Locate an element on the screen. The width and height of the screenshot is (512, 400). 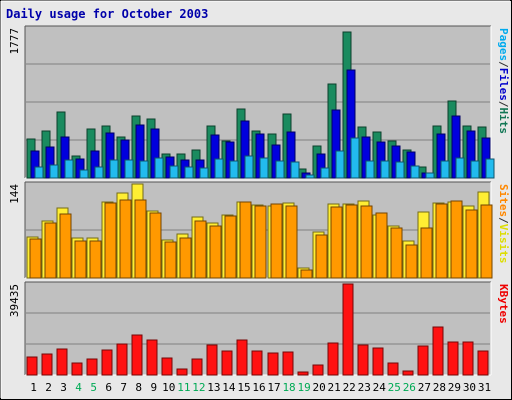
x-tick-label: 7 is located at coordinates (123, 387).